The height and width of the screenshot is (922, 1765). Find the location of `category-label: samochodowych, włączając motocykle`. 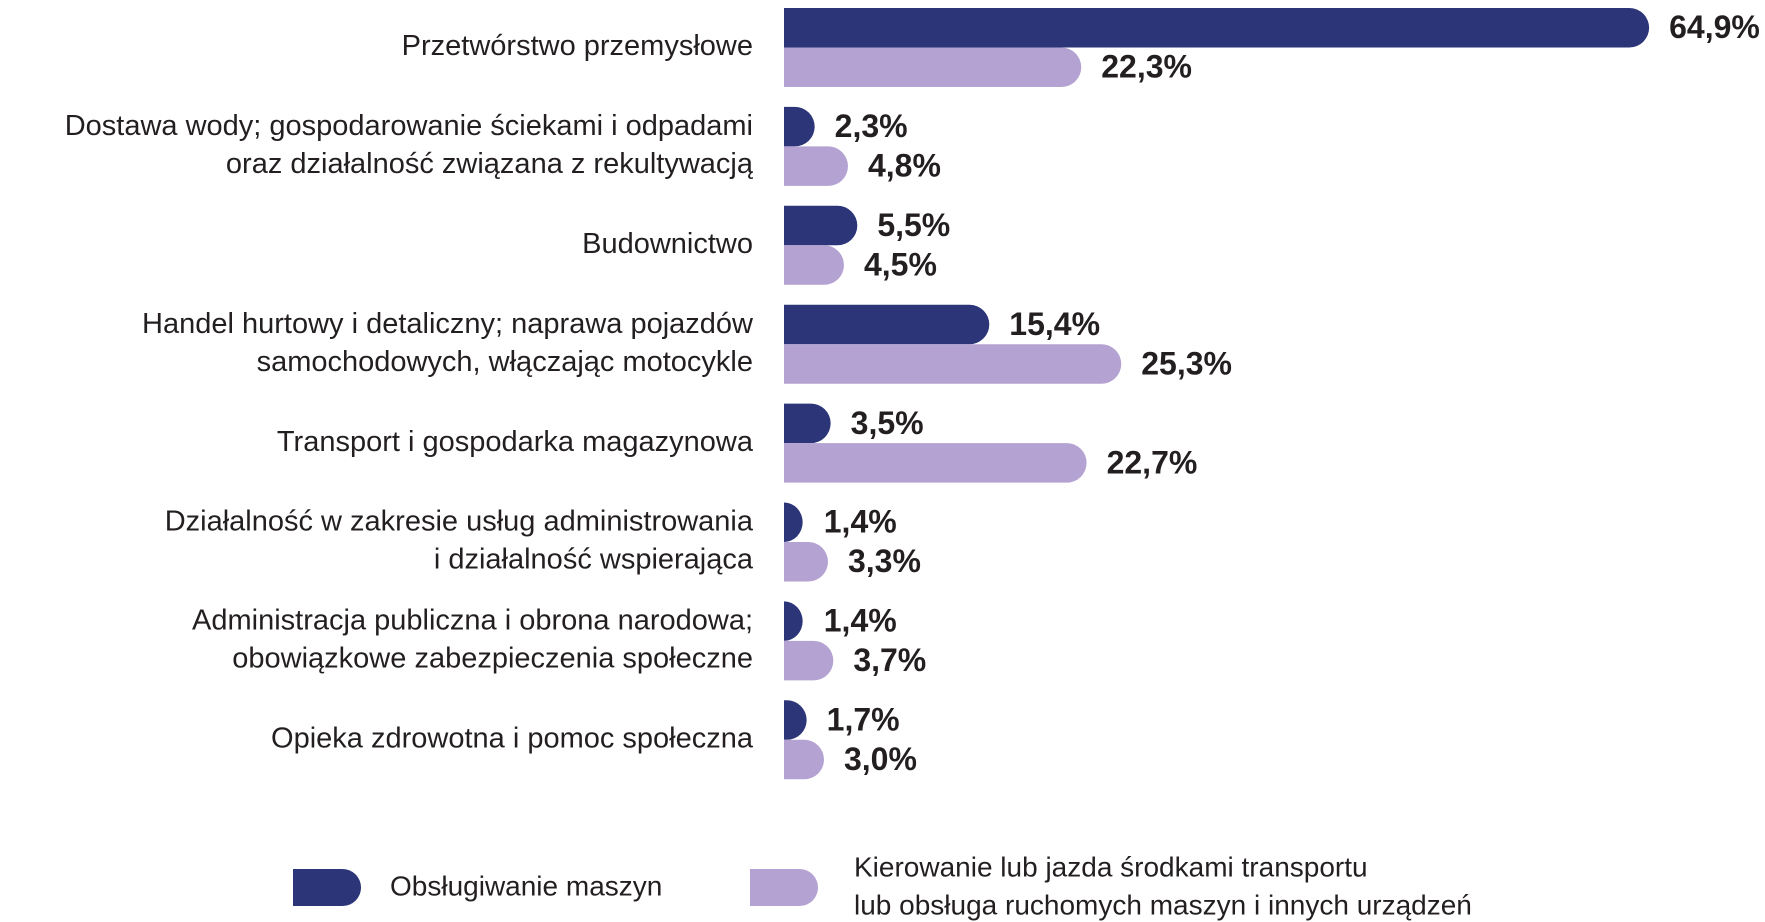

category-label: samochodowych, włączając motocykle is located at coordinates (505, 362).